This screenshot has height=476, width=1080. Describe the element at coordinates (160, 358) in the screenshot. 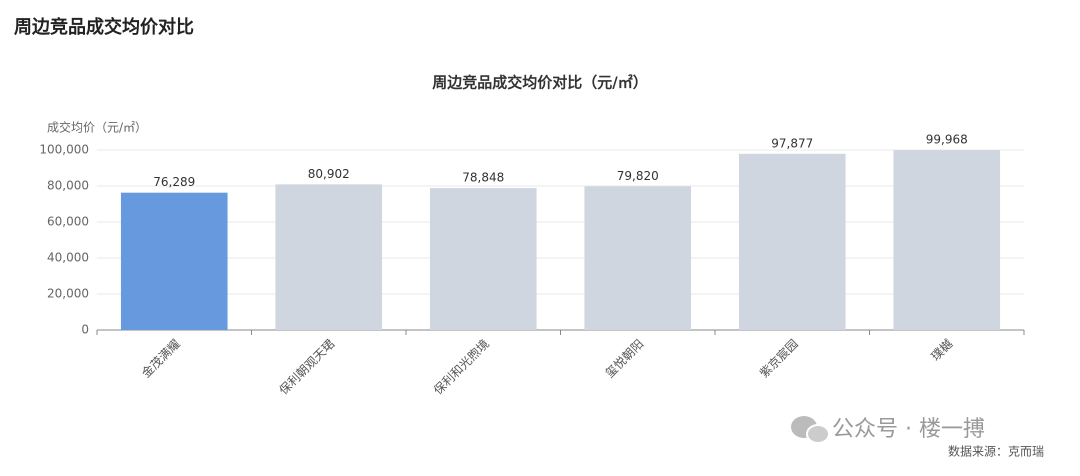

I see `x-tick-label: 金茂满耀` at that location.